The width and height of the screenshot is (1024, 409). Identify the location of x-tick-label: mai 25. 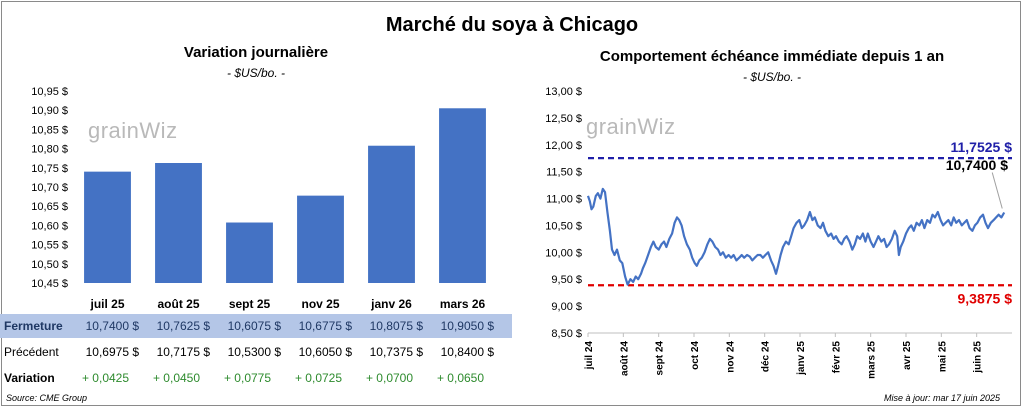
(942, 357).